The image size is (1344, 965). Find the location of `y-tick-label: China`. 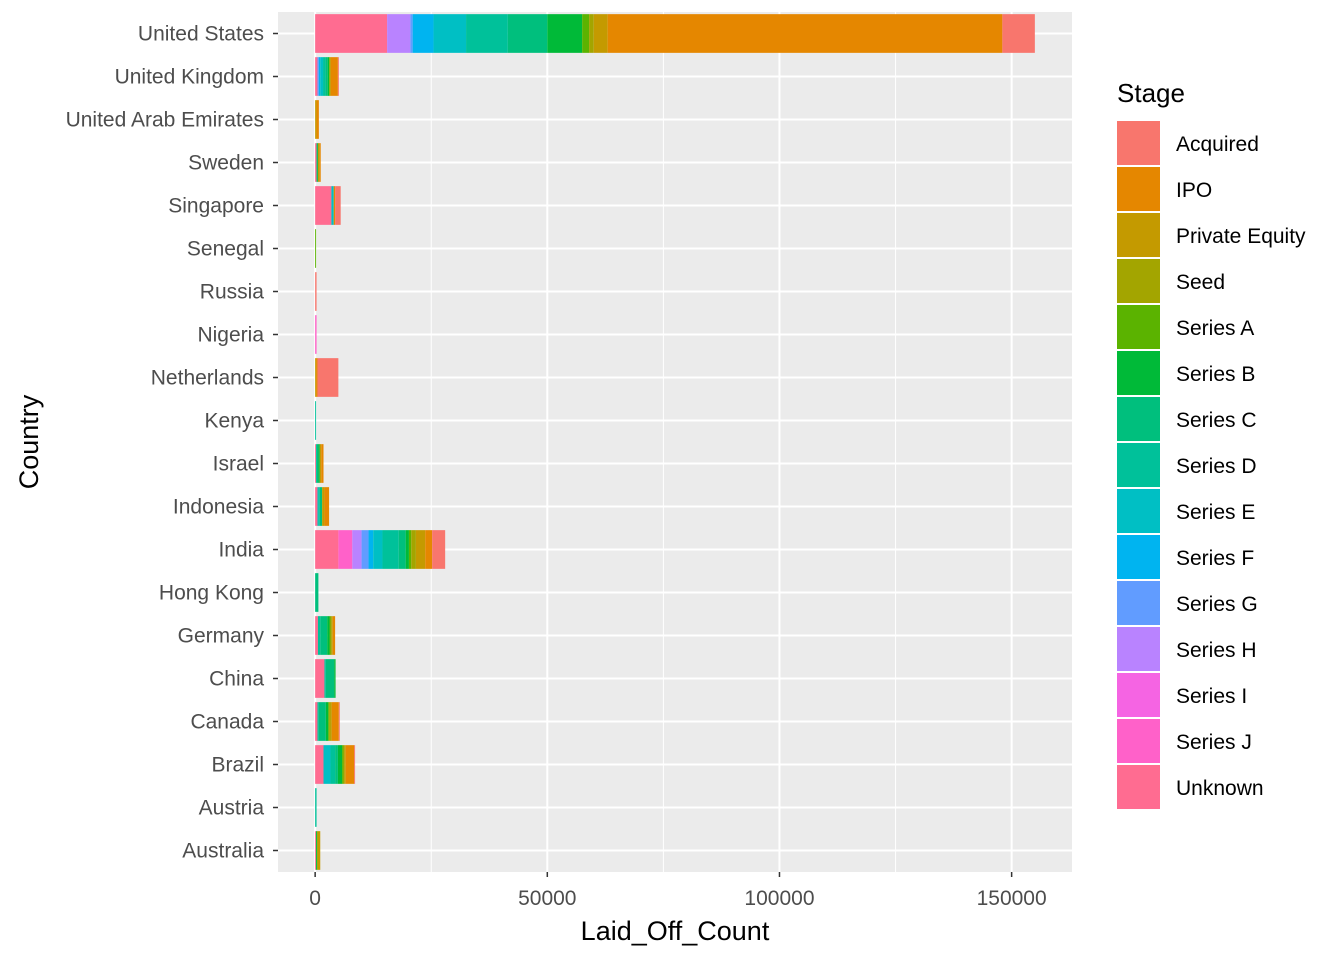

y-tick-label: China is located at coordinates (236, 679).